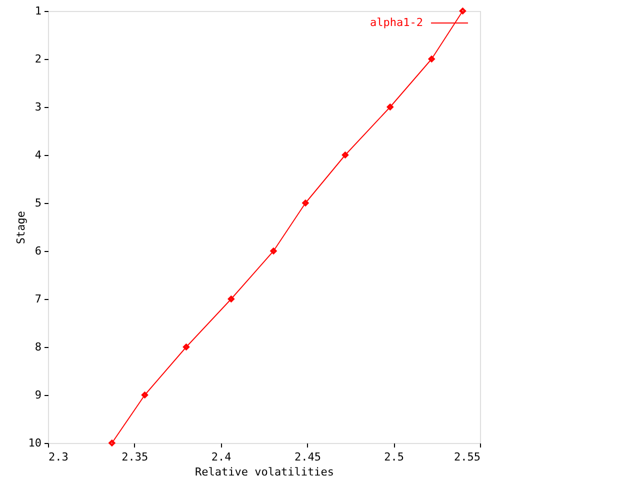 The width and height of the screenshot is (640, 480). I want to click on y-tick-label: 8, so click(38, 347).